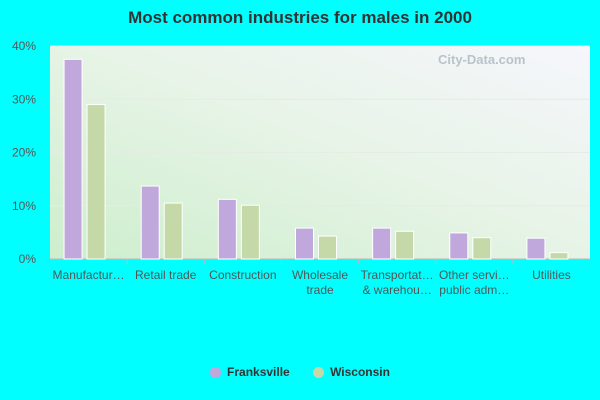  What do you see at coordinates (300, 17) in the screenshot?
I see `chart-title: Most common industries for males in 2000` at bounding box center [300, 17].